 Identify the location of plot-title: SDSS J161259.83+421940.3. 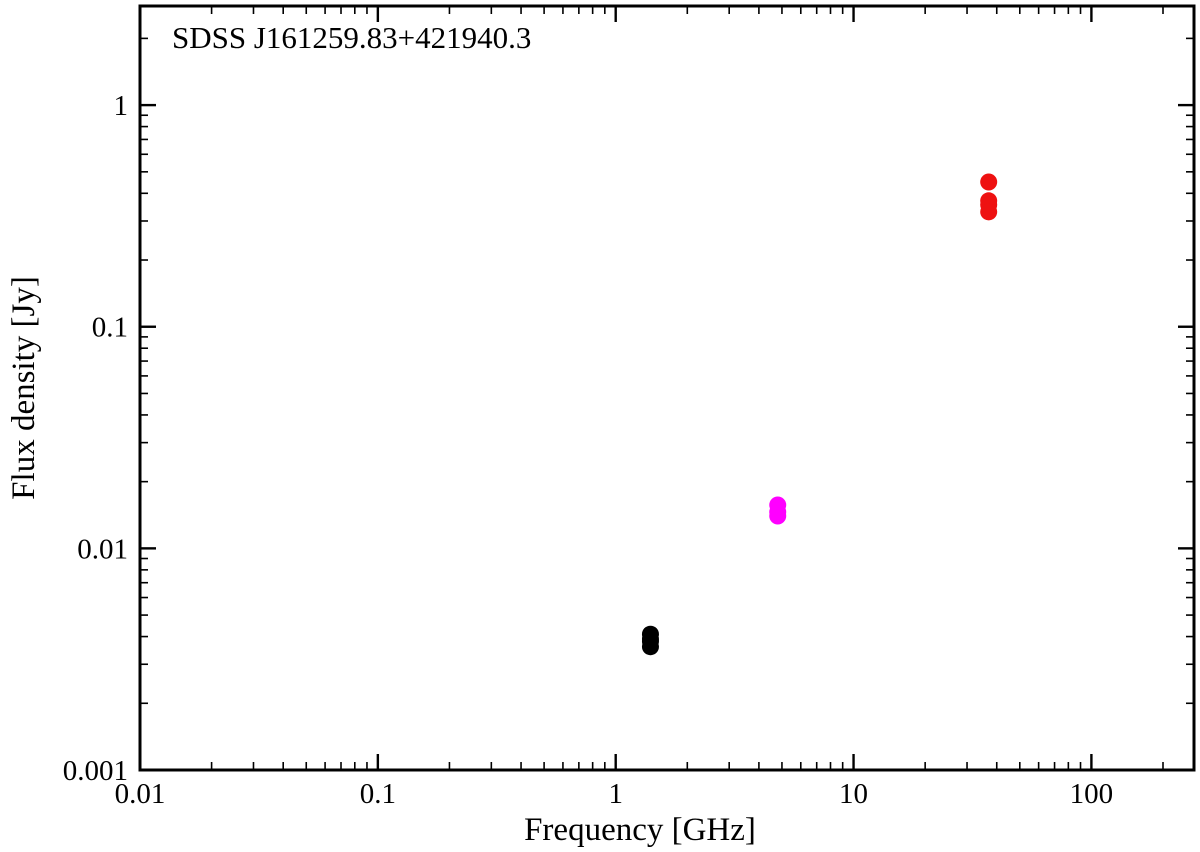
(351, 37).